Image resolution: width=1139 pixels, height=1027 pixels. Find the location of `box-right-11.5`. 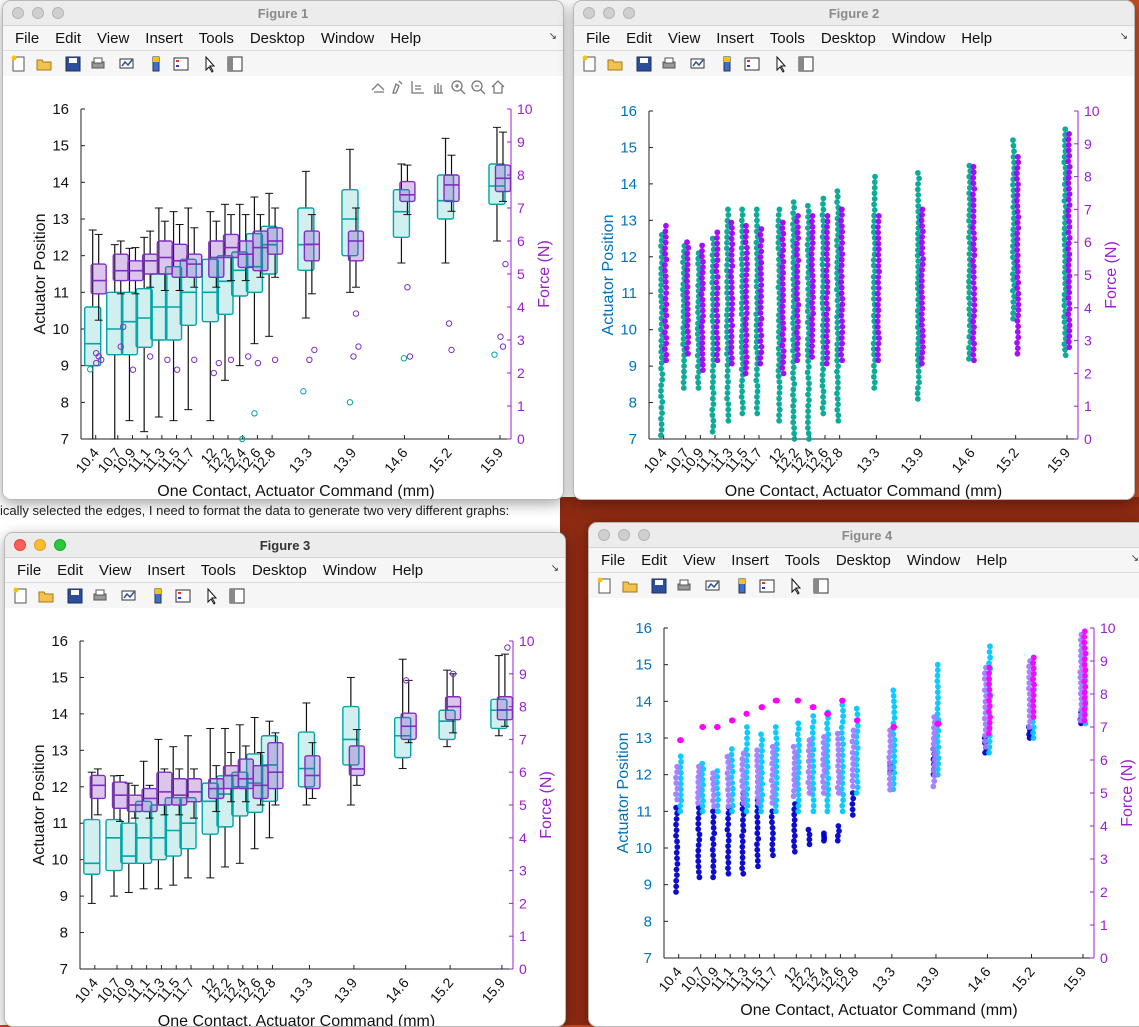

box-right-11.5 is located at coordinates (179, 792).